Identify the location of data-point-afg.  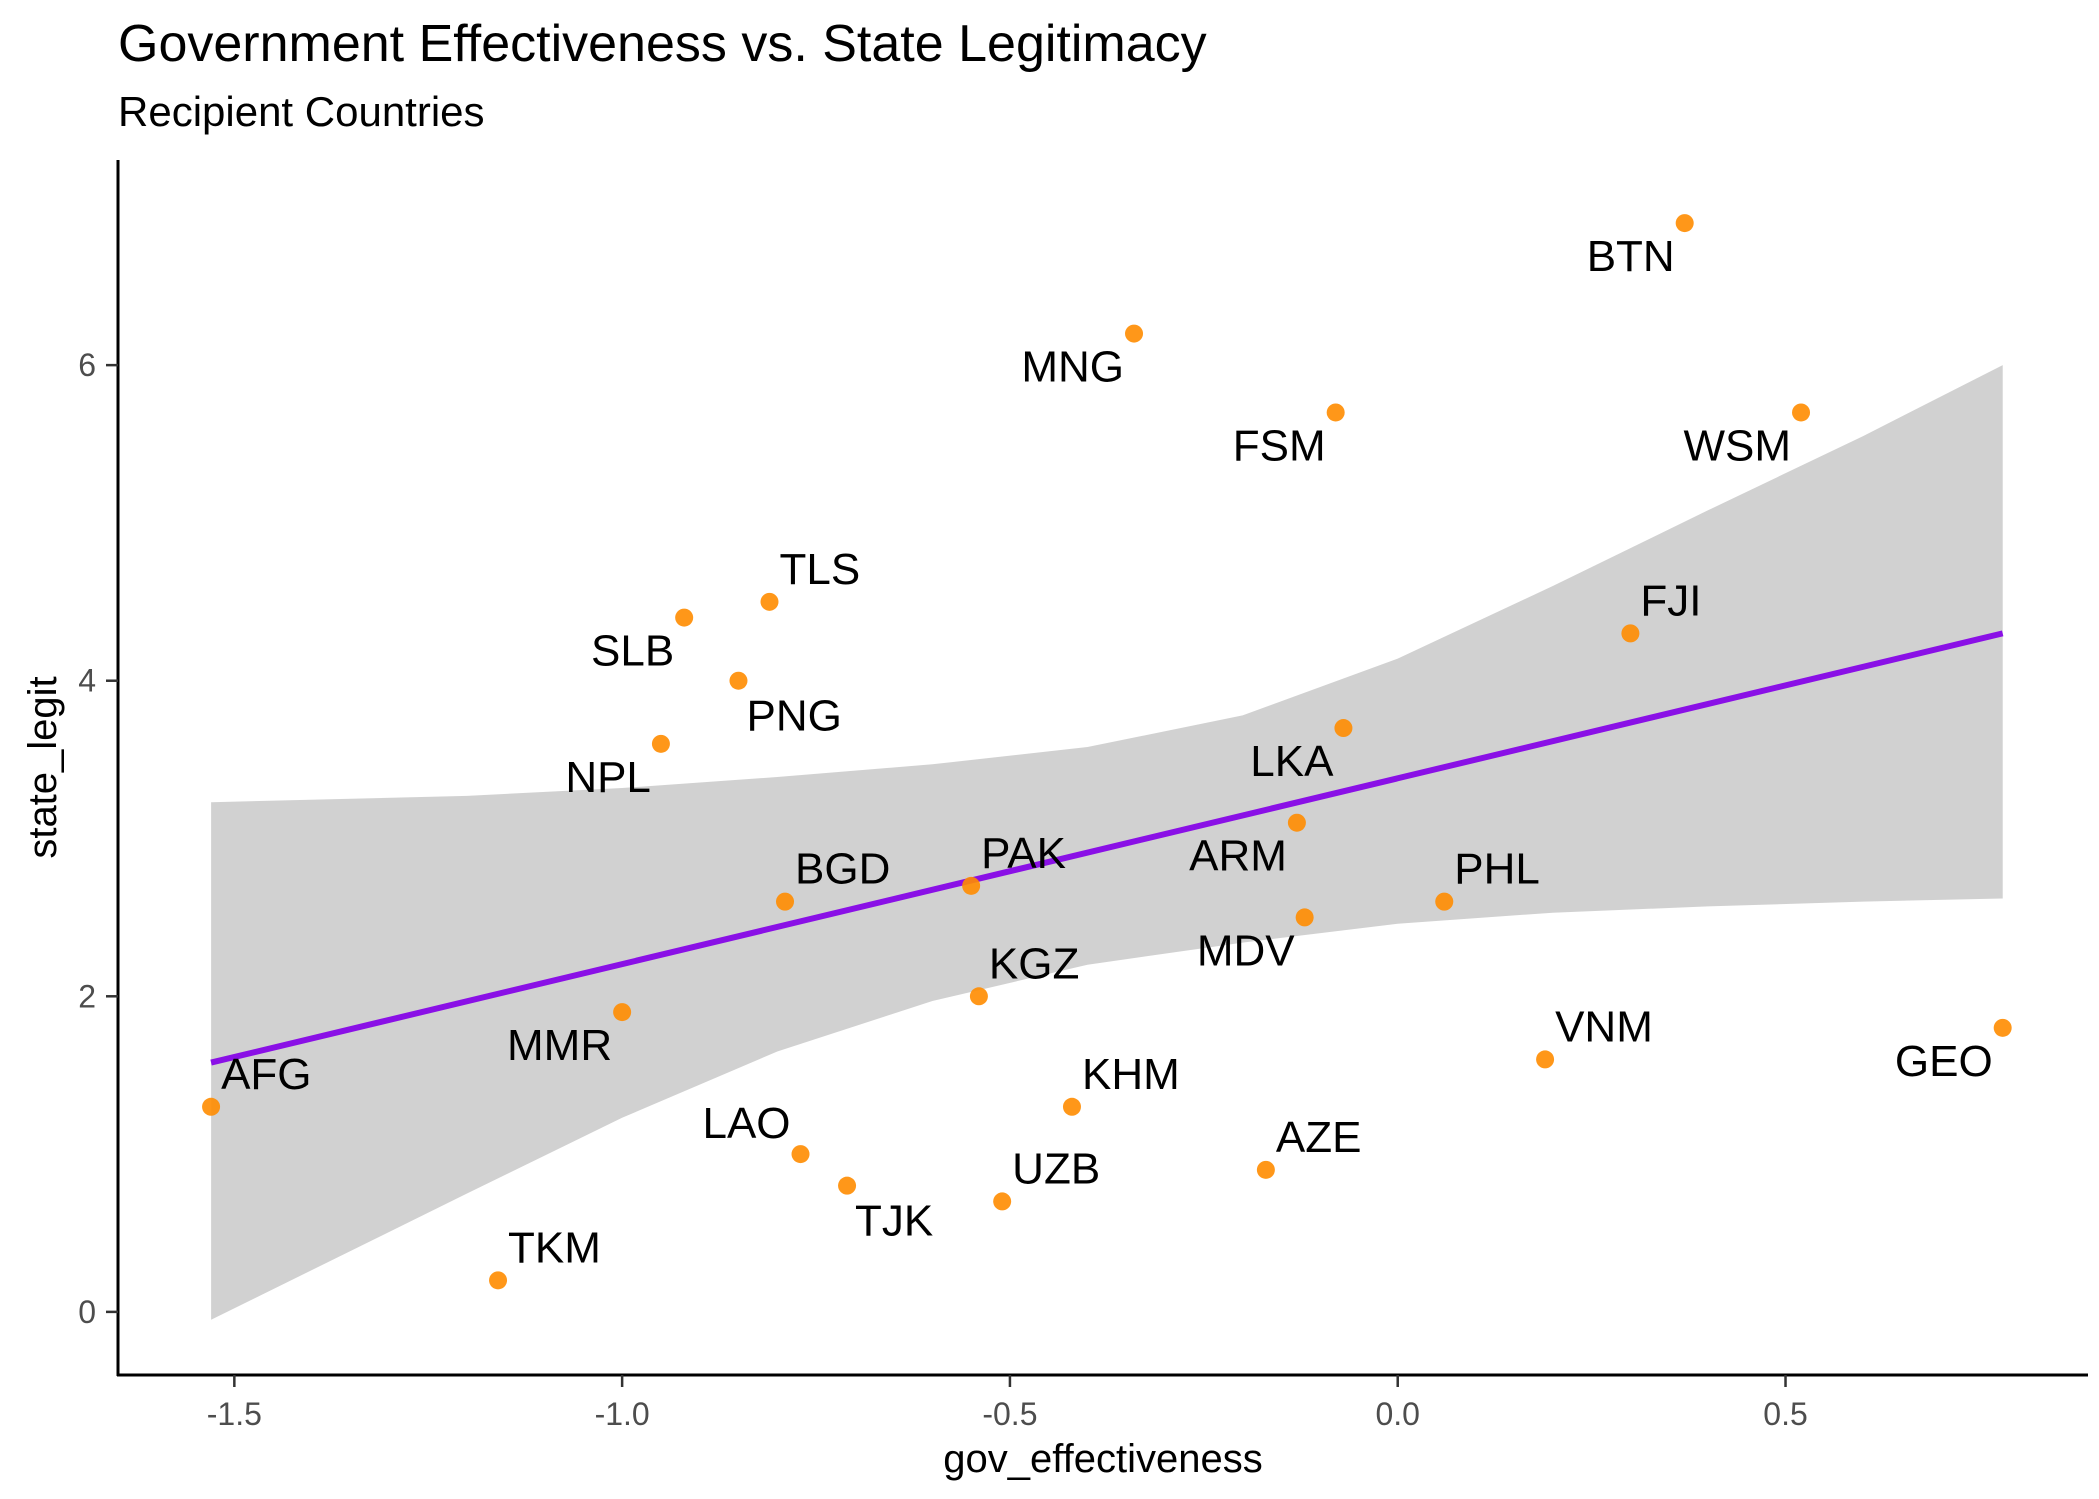
(211, 1106).